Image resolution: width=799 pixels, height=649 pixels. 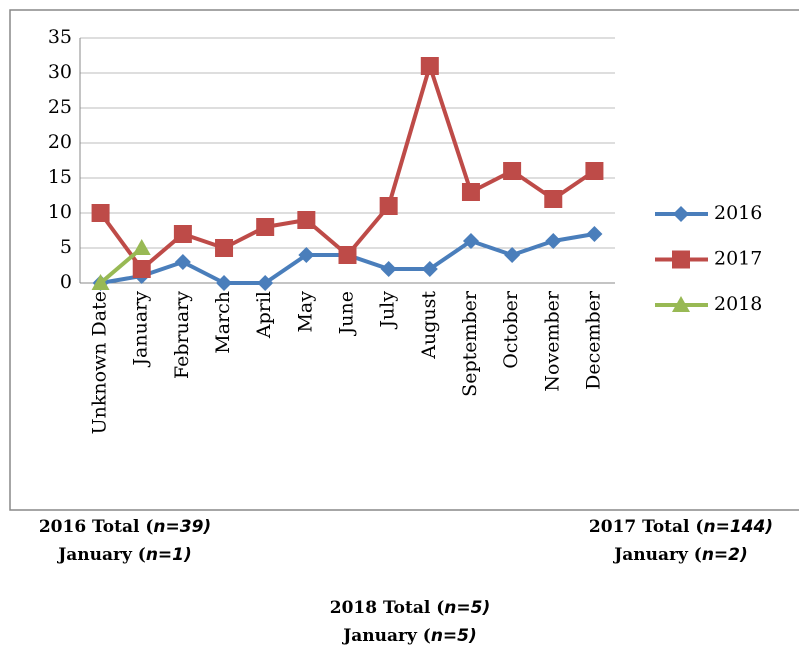 I want to click on x-tick-label: November, so click(x=552, y=340).